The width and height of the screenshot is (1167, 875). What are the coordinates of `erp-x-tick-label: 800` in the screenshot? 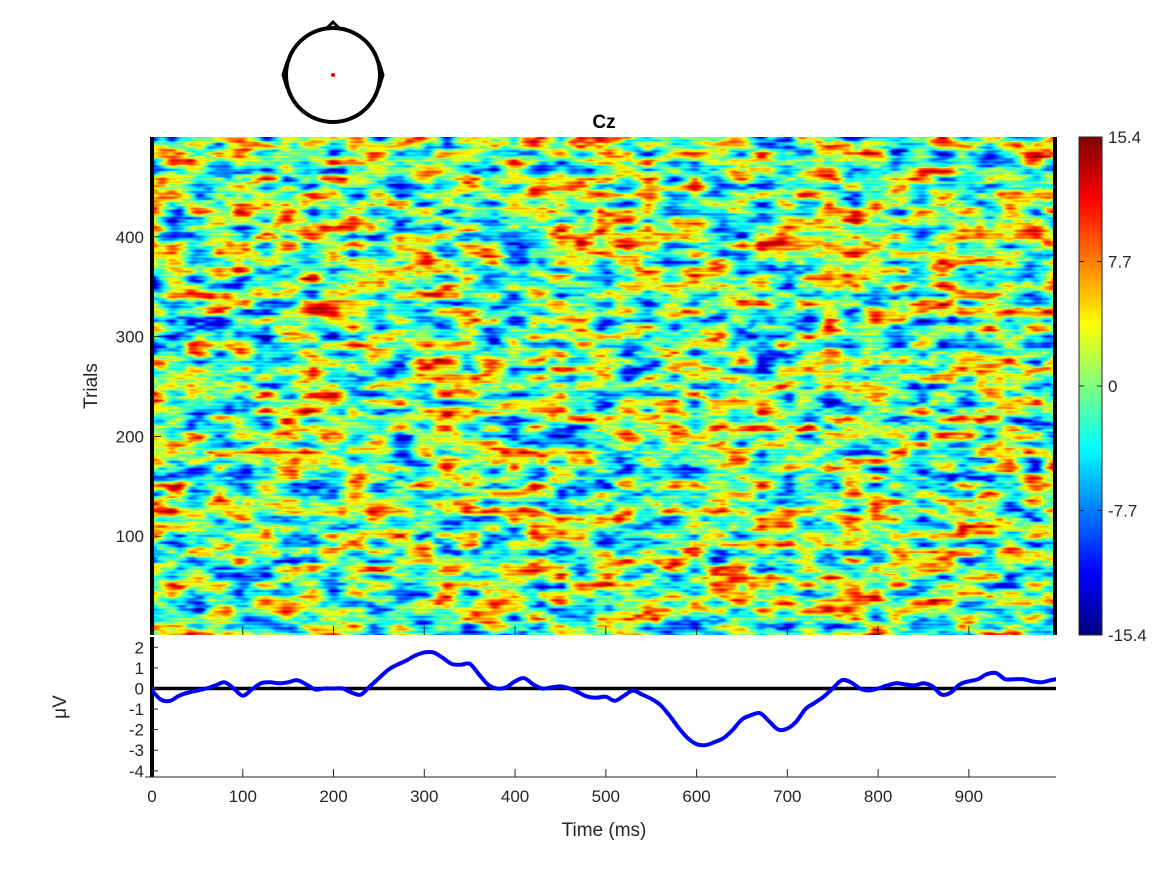 It's located at (878, 796).